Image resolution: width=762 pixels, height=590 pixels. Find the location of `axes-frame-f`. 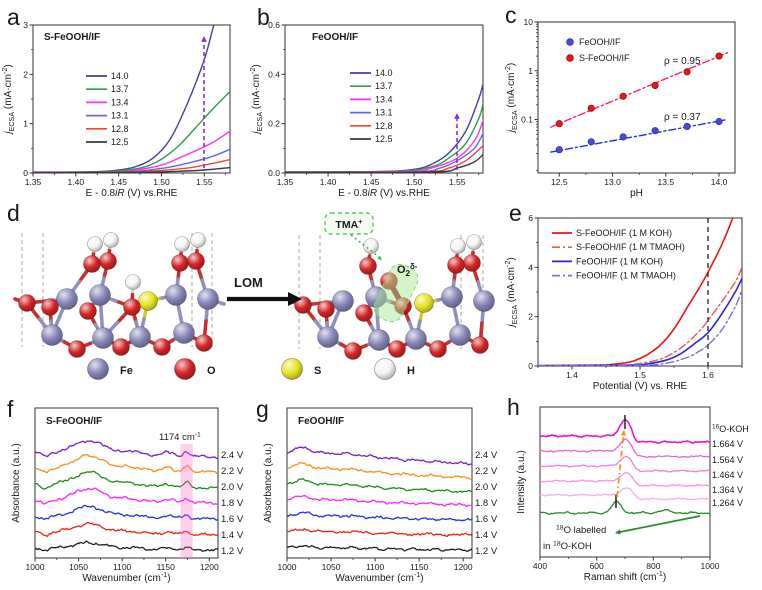

axes-frame-f is located at coordinates (126, 483).